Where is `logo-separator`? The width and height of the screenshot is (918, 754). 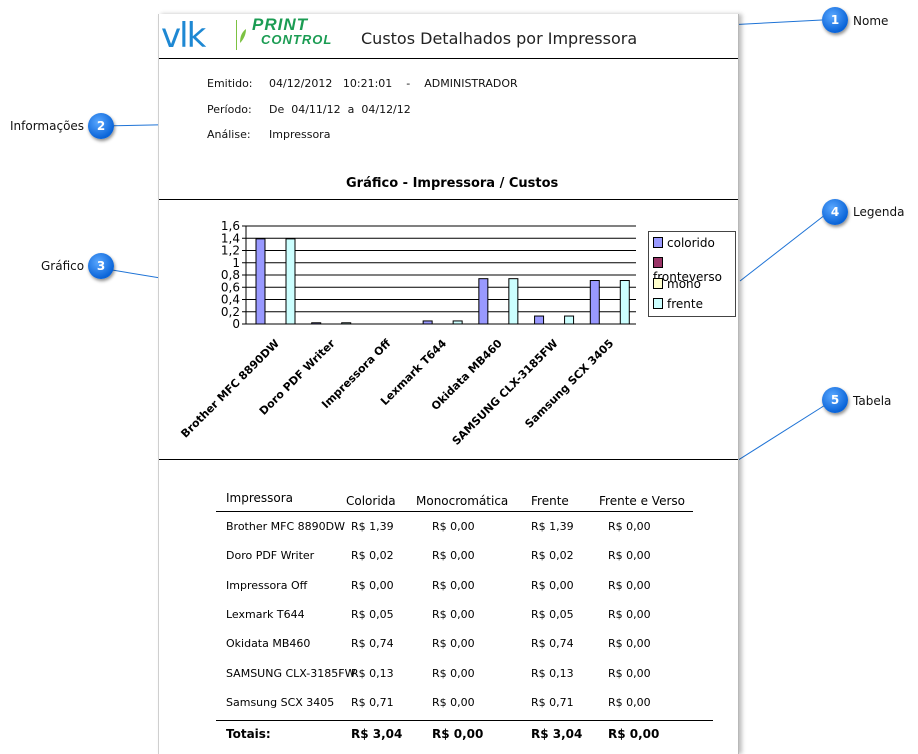 logo-separator is located at coordinates (236, 35).